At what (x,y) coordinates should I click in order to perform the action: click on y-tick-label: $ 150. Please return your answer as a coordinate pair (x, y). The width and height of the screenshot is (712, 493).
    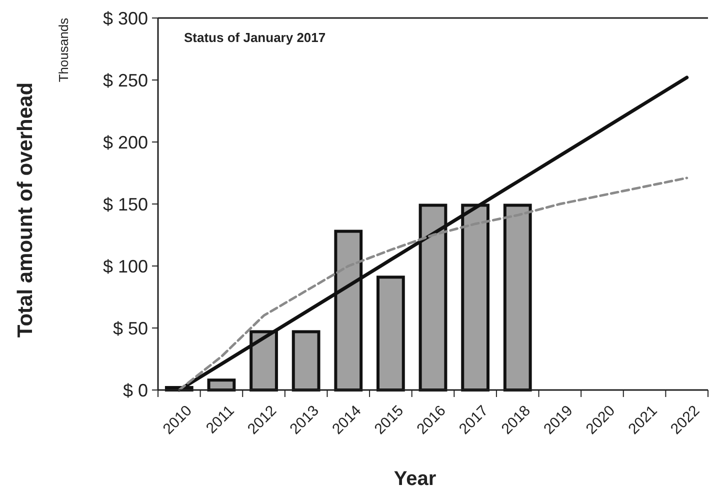
    Looking at the image, I should click on (125, 204).